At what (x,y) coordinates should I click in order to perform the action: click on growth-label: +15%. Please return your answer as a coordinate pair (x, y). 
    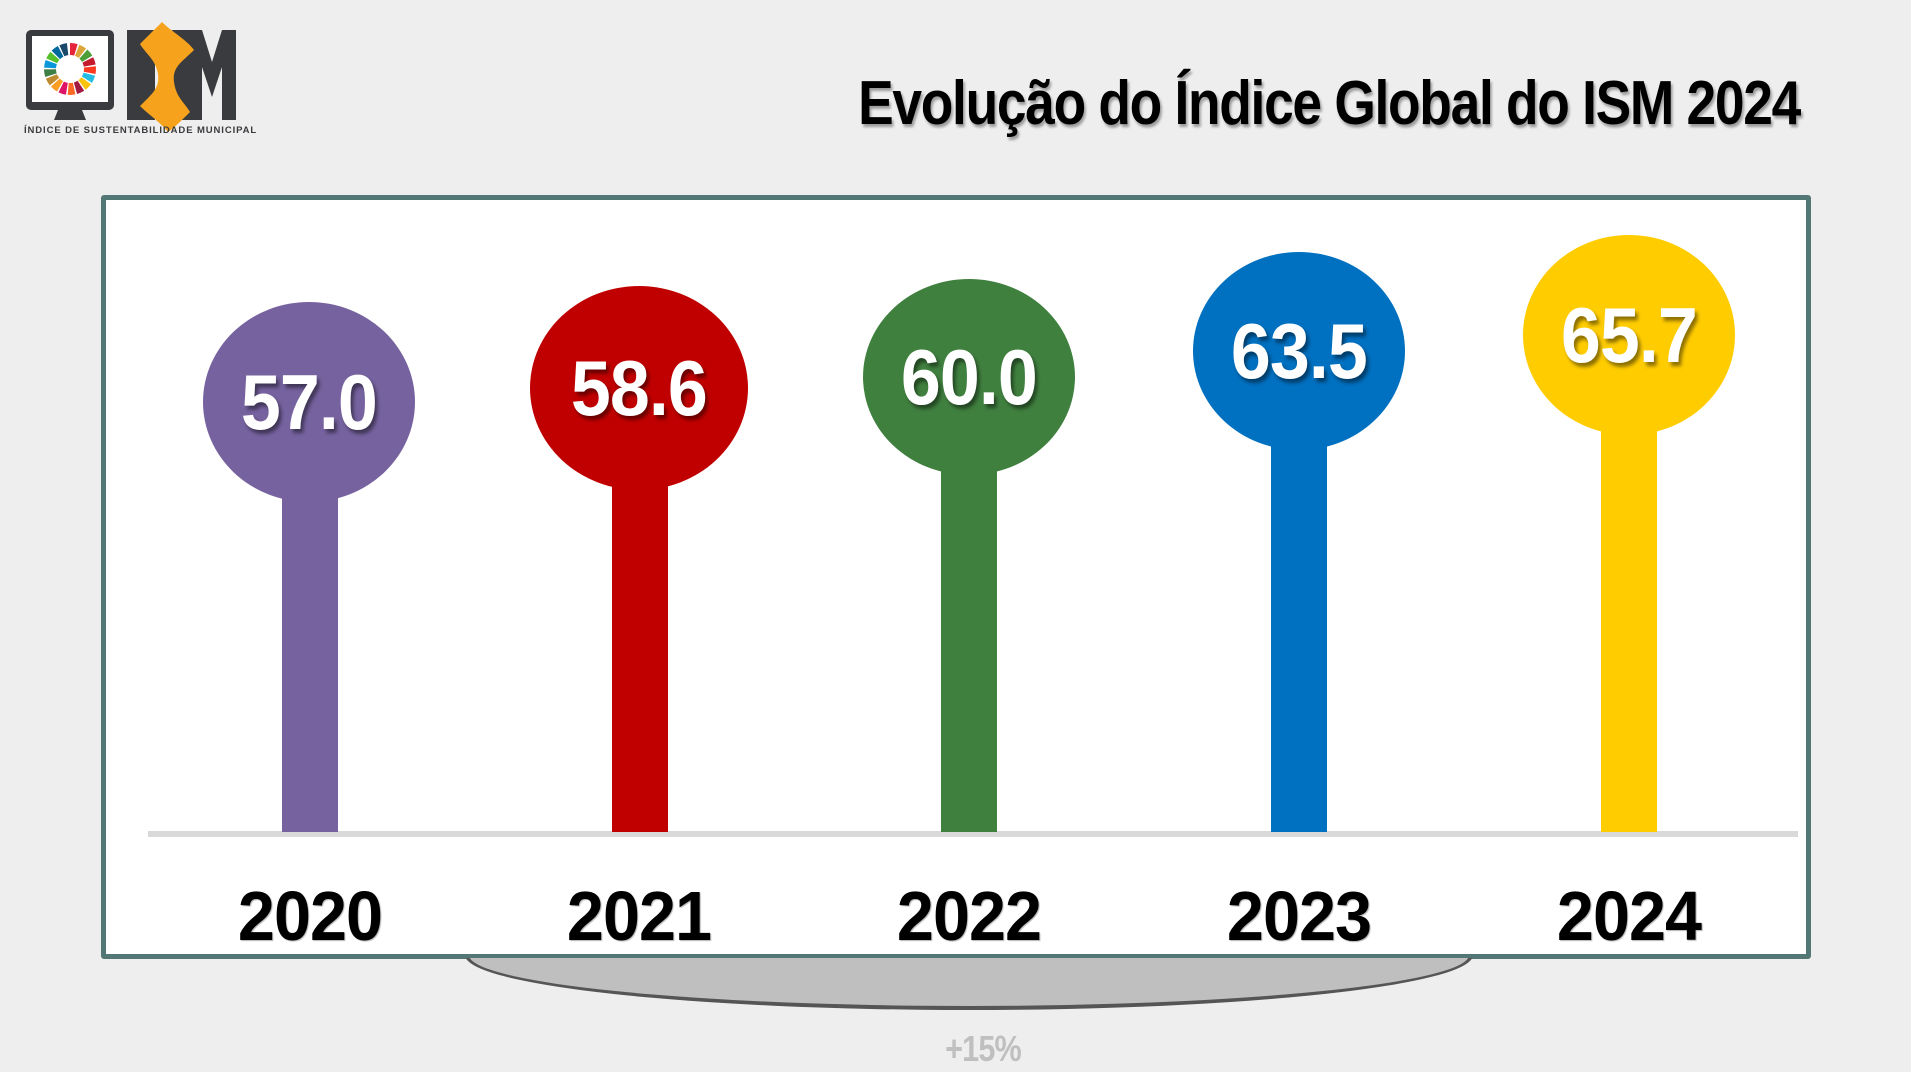
    Looking at the image, I should click on (983, 1048).